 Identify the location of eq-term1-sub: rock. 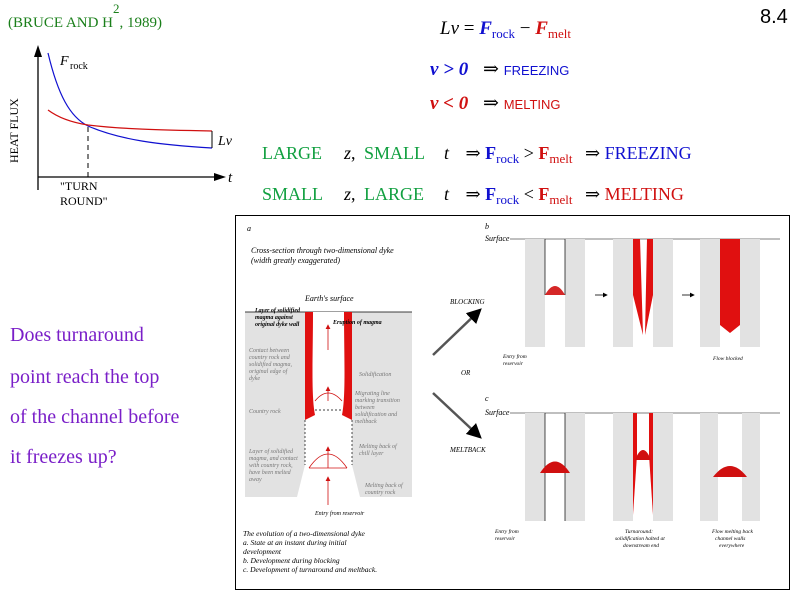
(503, 33).